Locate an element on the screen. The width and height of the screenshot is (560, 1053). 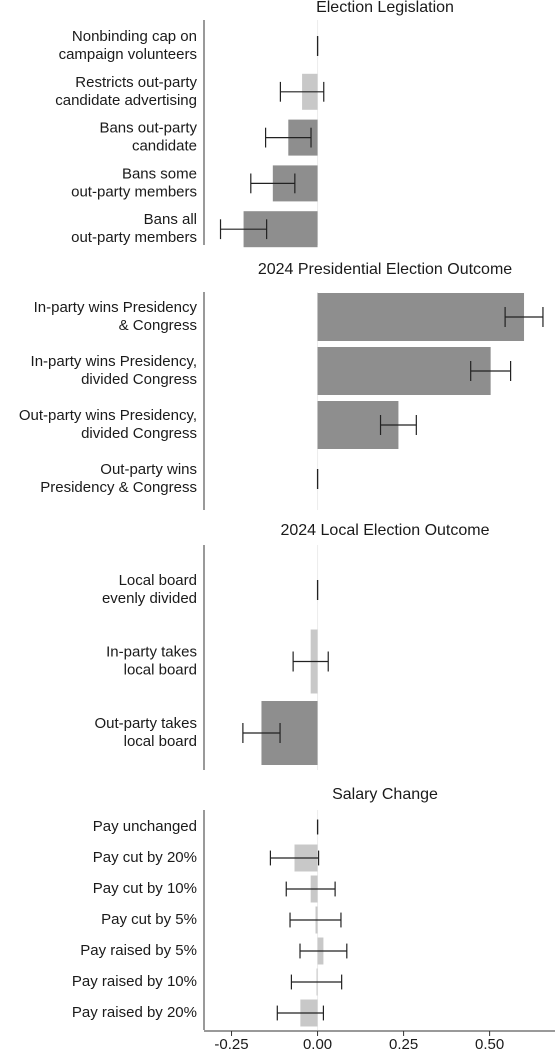
category-label-line: Out-party takes is located at coordinates (145, 723).